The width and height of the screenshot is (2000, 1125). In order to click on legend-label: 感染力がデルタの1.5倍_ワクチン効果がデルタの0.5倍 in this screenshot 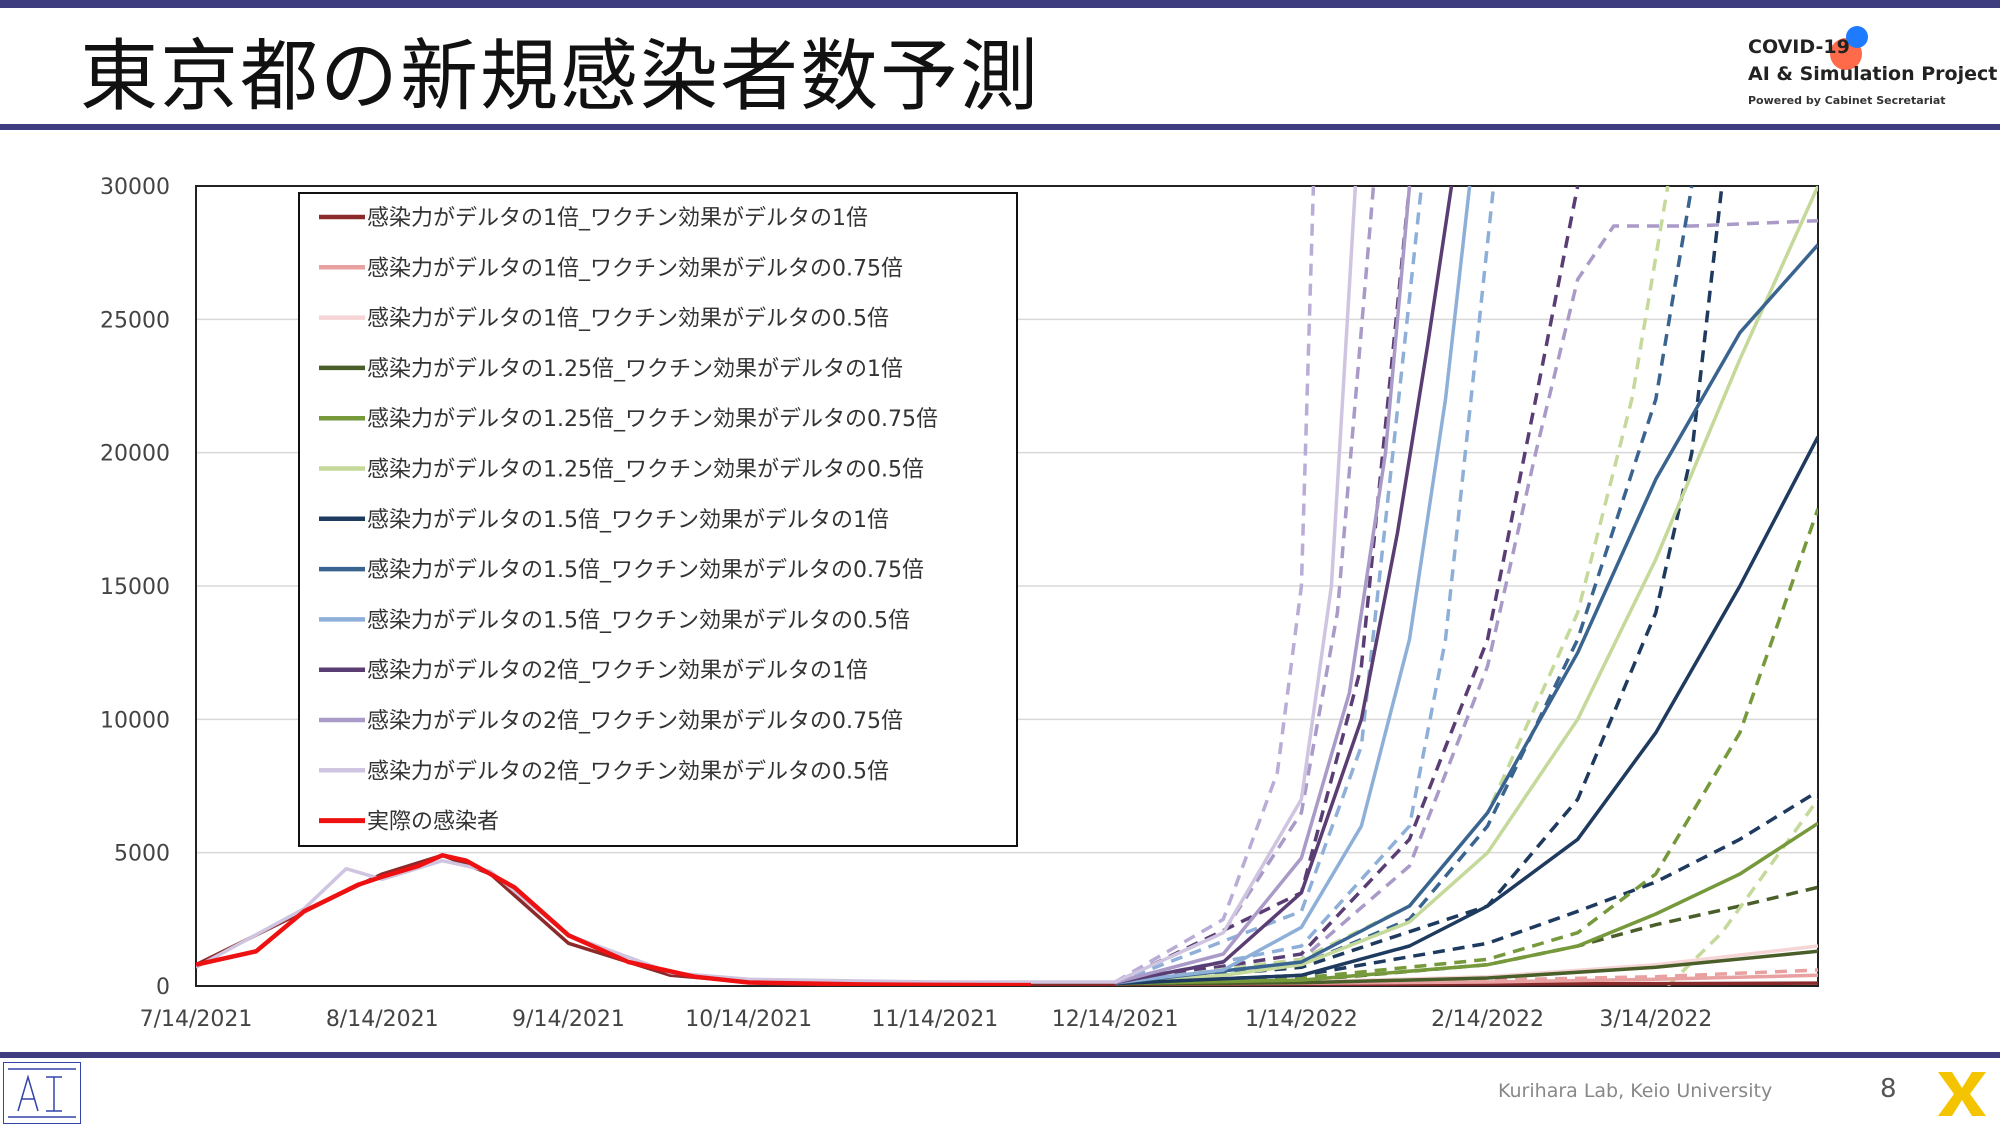, I will do `click(638, 620)`.